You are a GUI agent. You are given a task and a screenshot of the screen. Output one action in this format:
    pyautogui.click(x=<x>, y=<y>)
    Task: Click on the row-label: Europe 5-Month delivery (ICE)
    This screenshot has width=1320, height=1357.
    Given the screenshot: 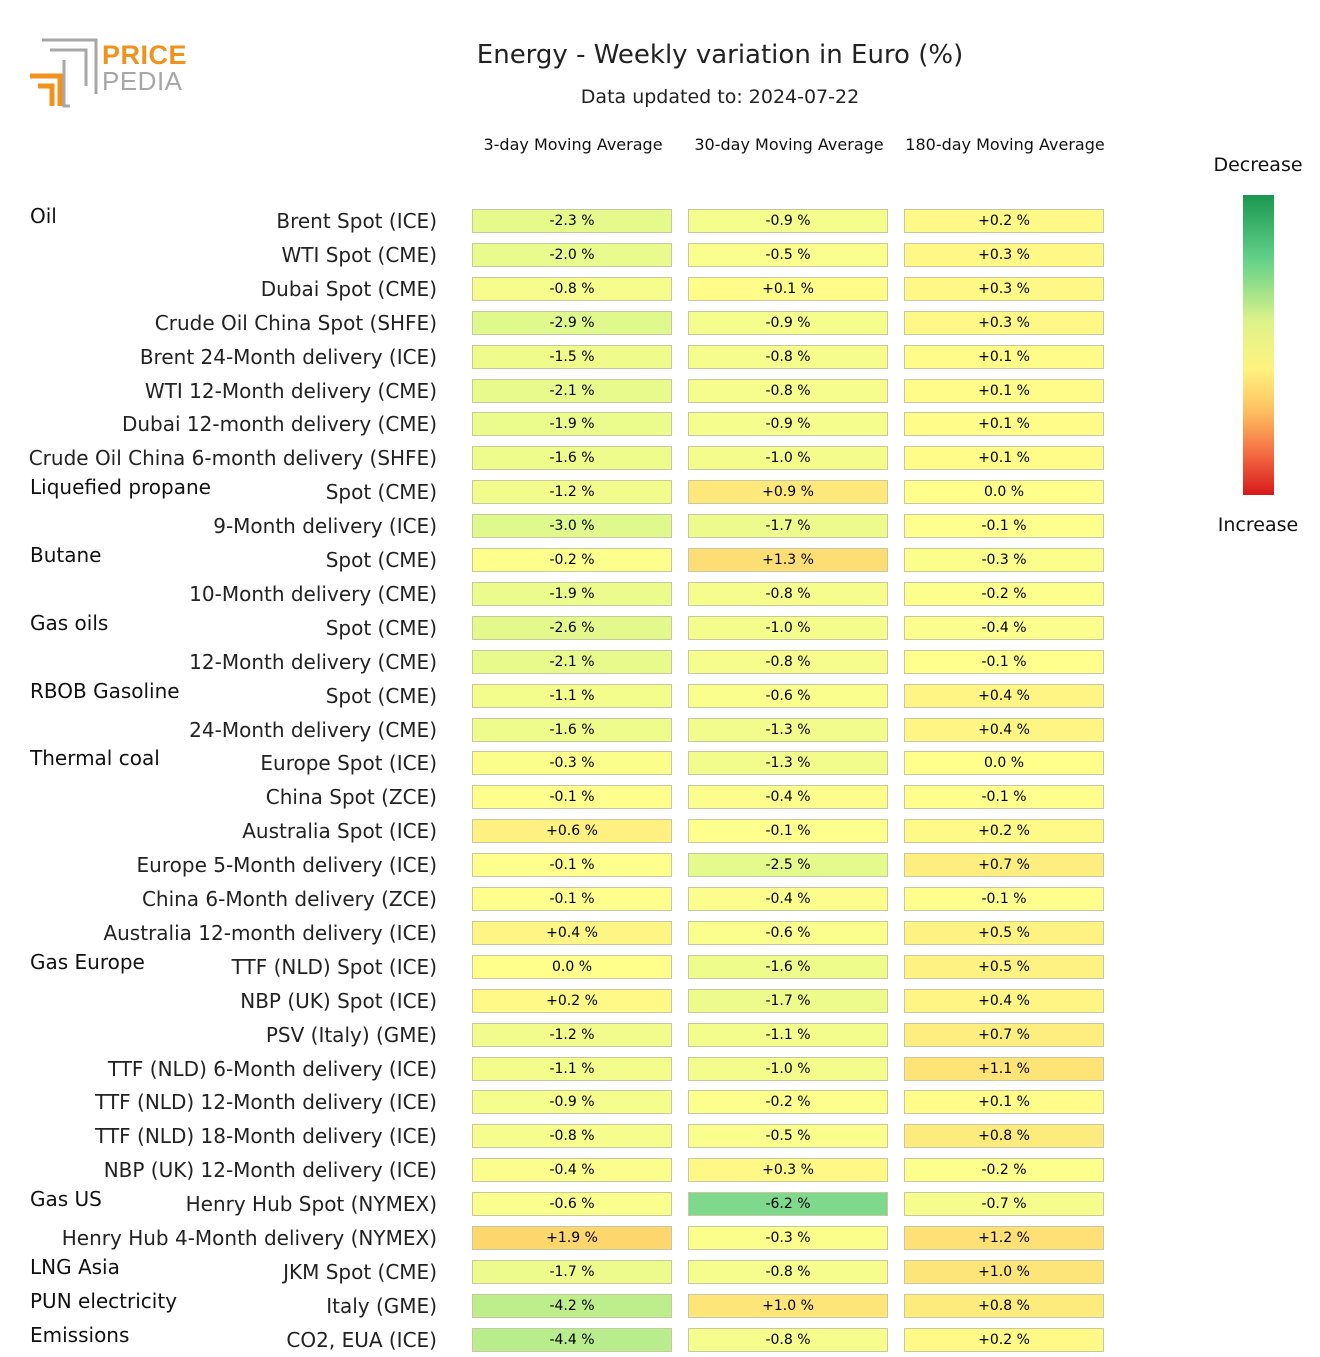 What is the action you would take?
    pyautogui.click(x=286, y=865)
    